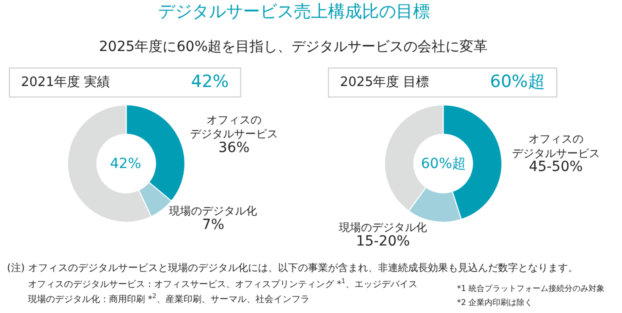 This screenshot has height=313, width=622. I want to click on text: 2025年度 目標, so click(385, 82).